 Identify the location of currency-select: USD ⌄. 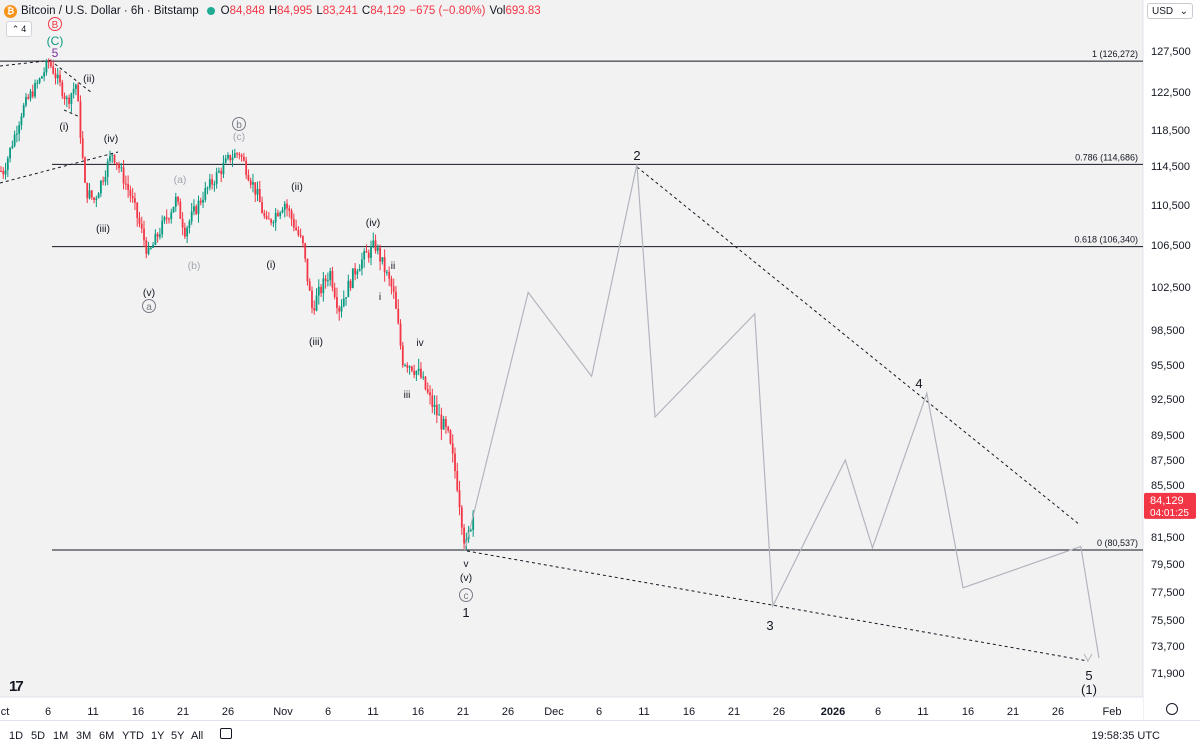
(1170, 11).